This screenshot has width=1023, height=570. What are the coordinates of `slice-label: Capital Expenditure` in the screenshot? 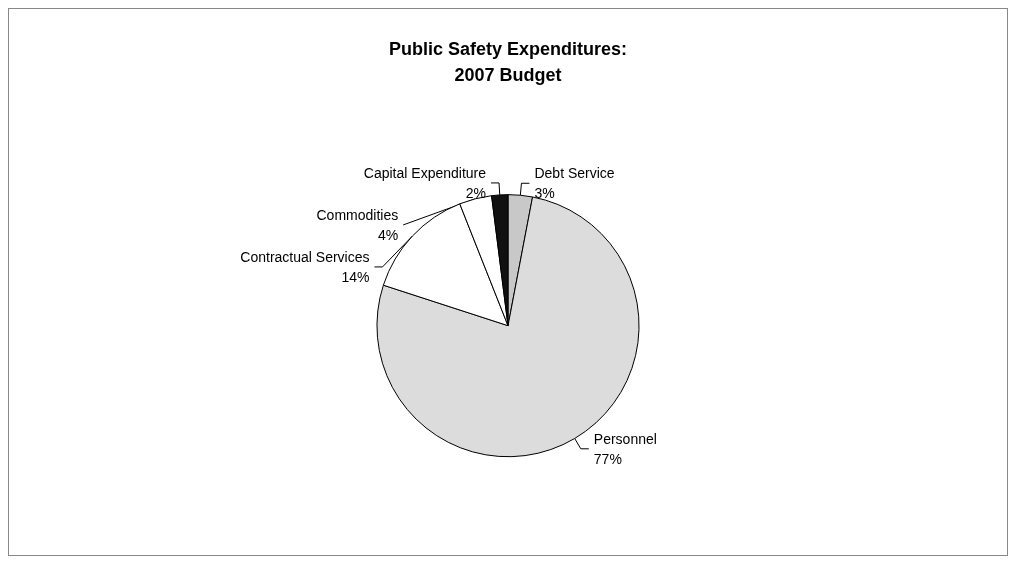 It's located at (425, 172).